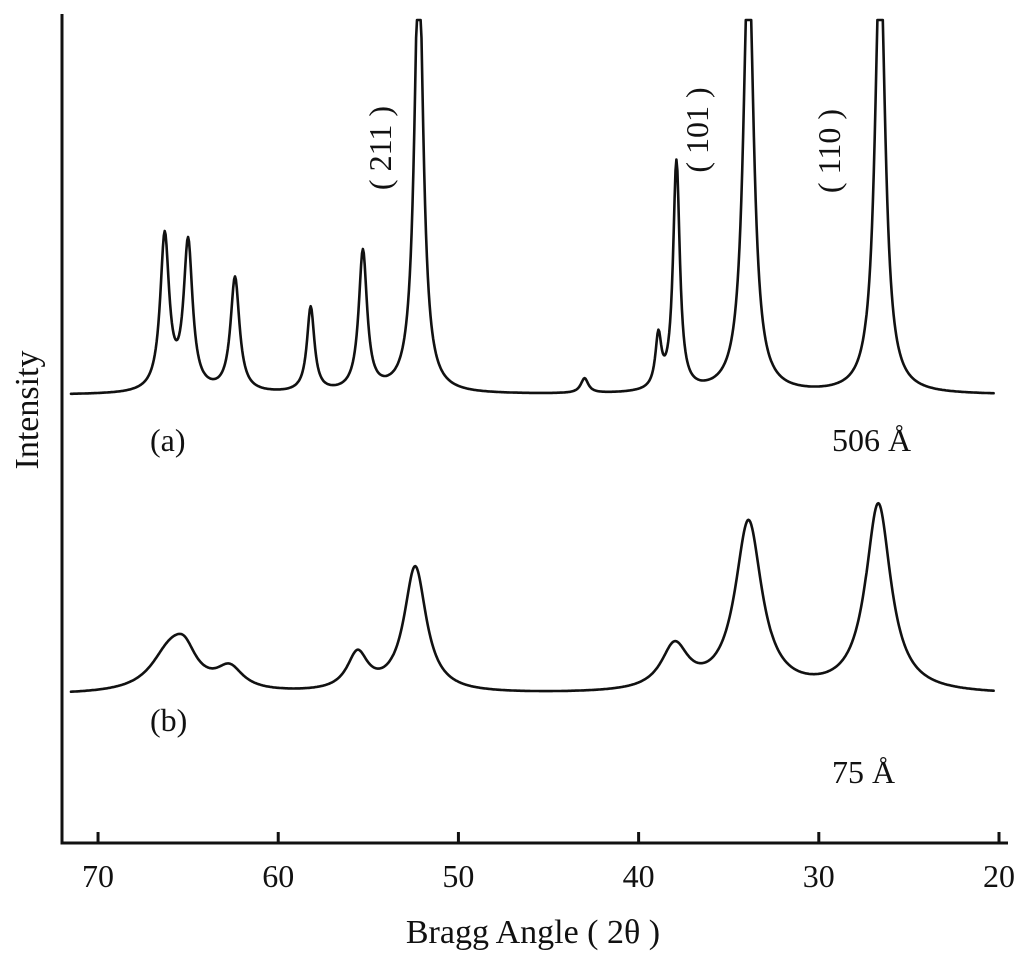  I want to click on y-axis-label: Intensity, so click(27, 410).